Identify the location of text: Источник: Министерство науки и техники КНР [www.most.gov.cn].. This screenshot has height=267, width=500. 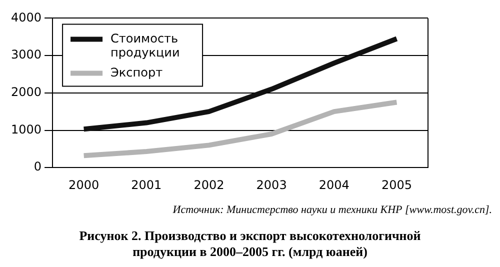
(332, 210).